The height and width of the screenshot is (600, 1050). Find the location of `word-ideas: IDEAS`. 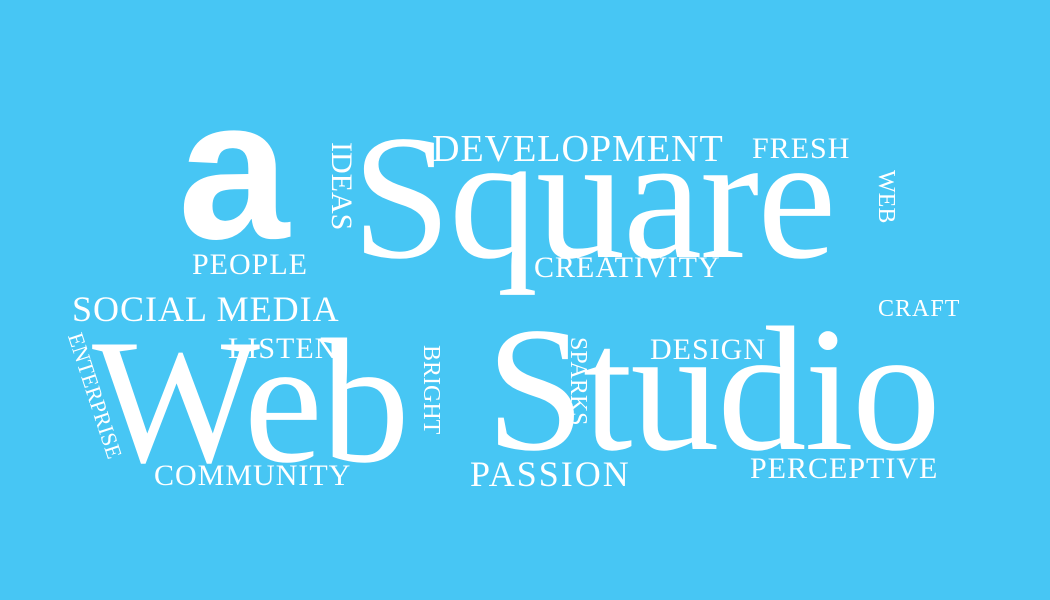

word-ideas: IDEAS is located at coordinates (341, 186).